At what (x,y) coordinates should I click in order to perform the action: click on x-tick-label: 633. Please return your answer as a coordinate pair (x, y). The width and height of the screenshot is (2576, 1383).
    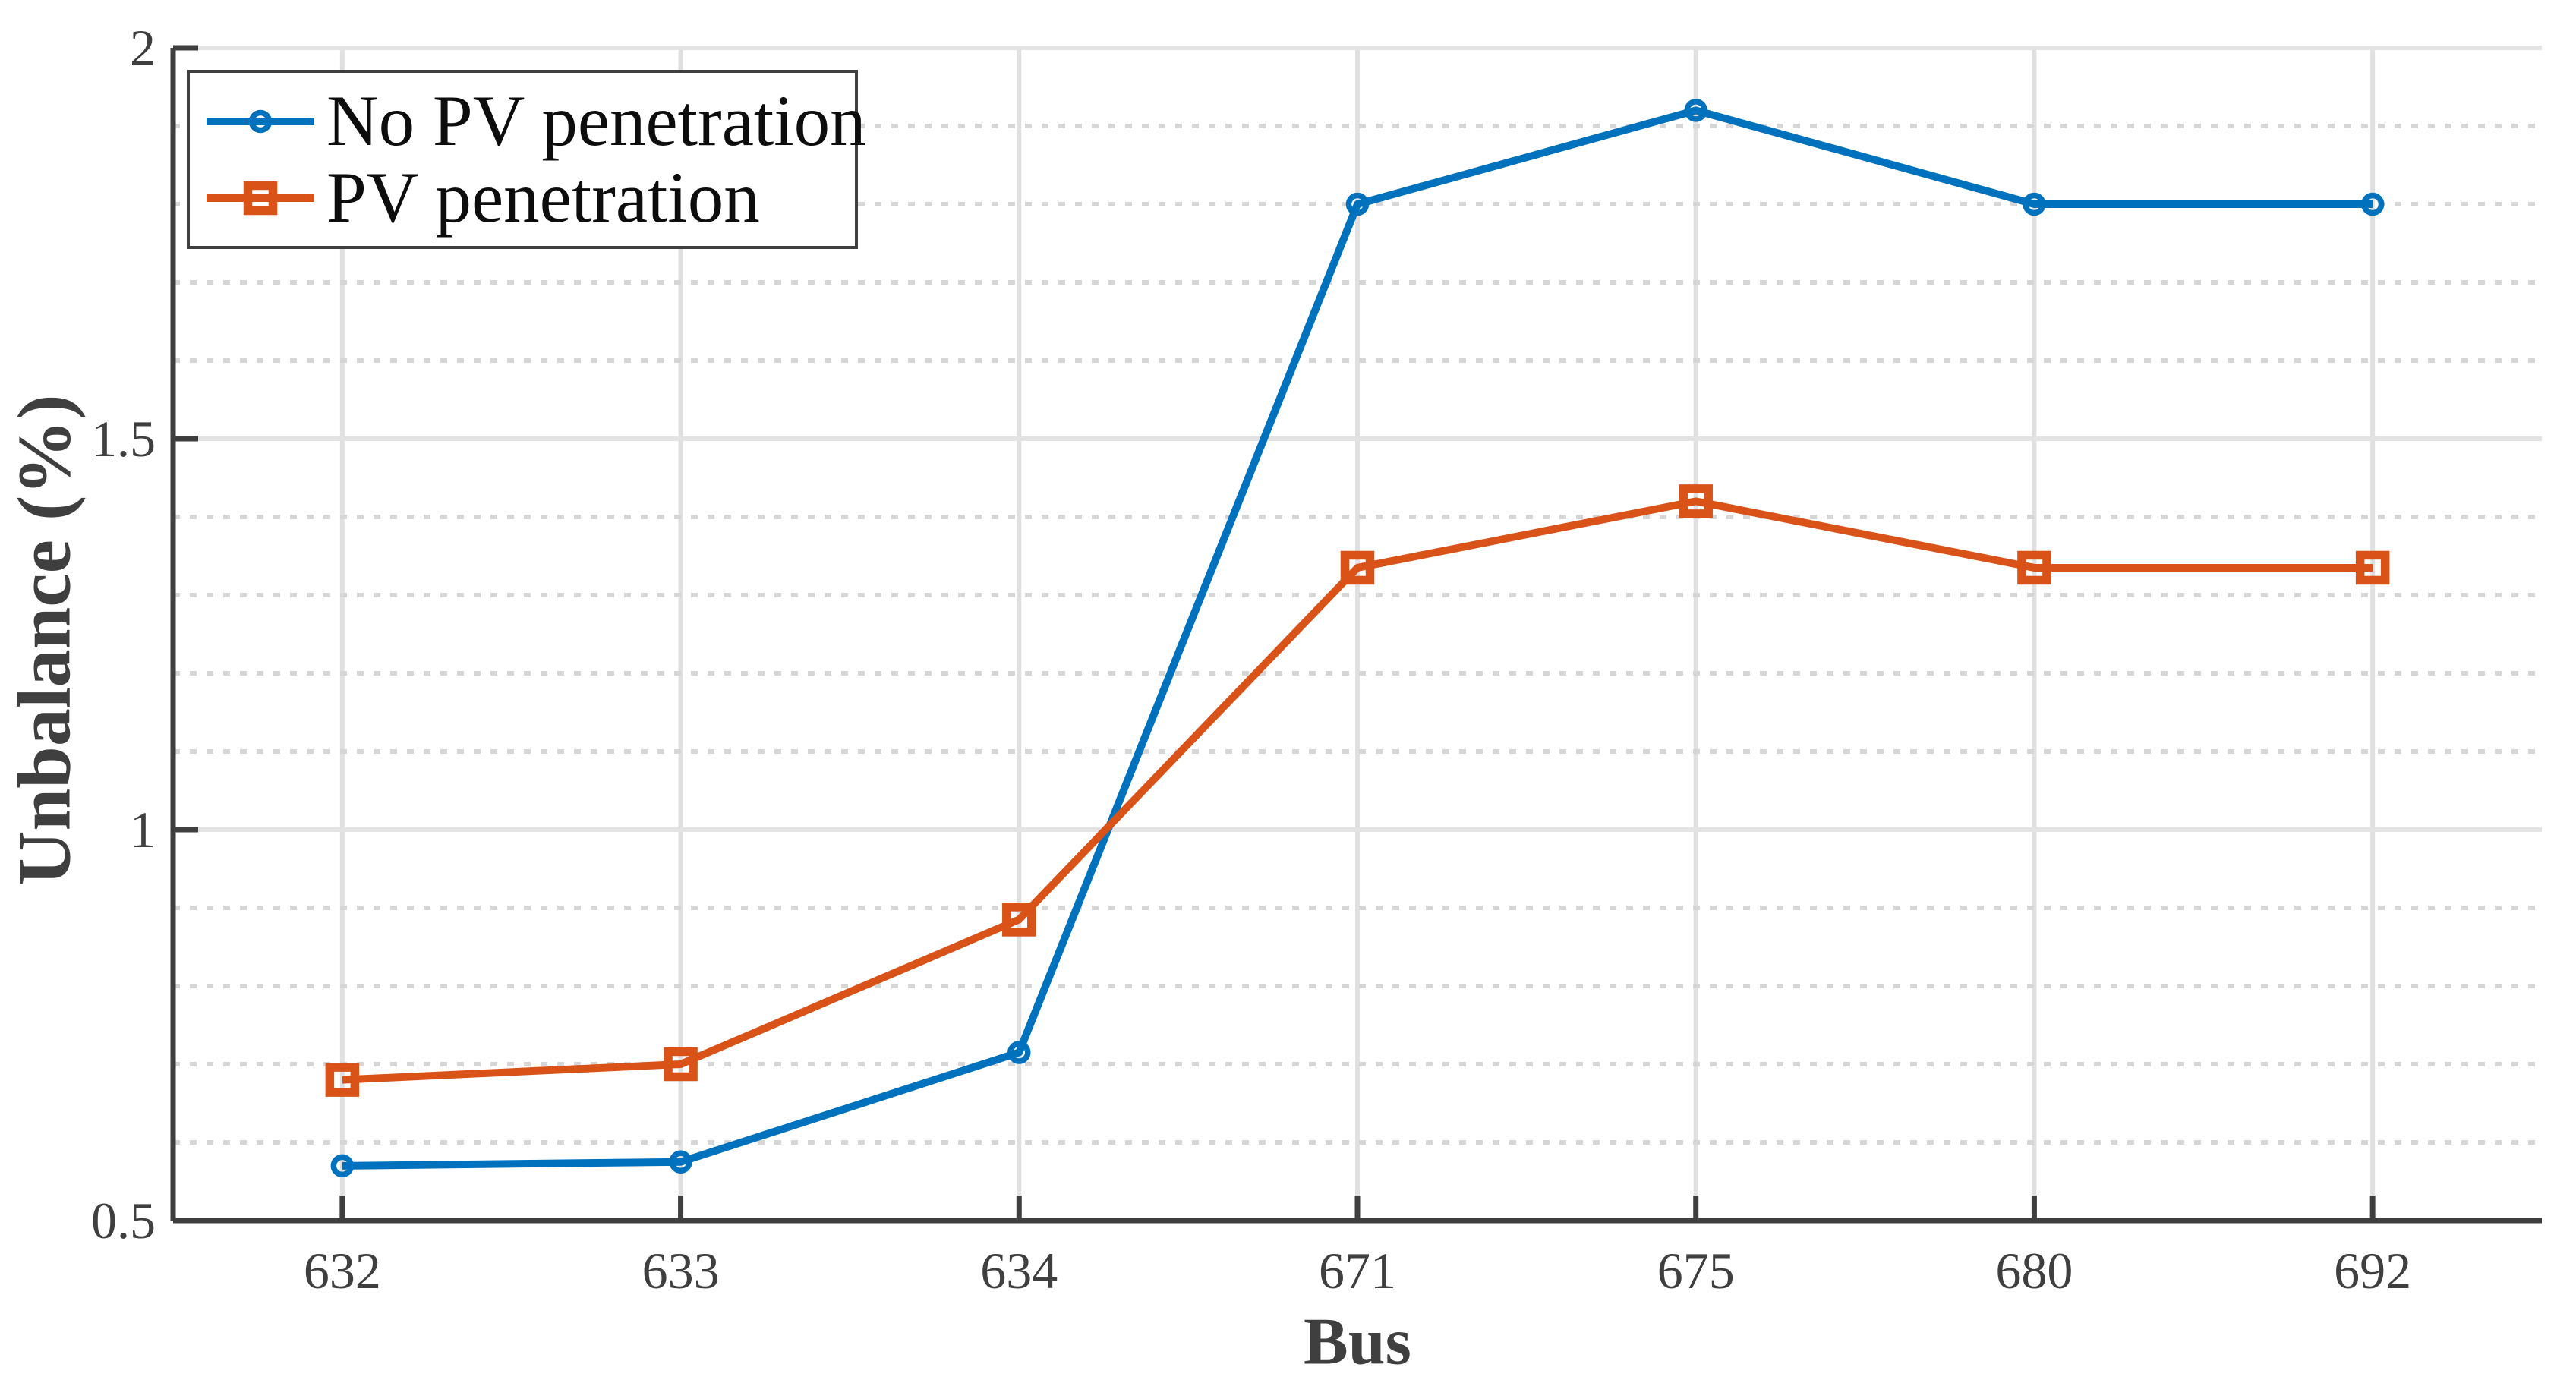
    Looking at the image, I should click on (681, 1271).